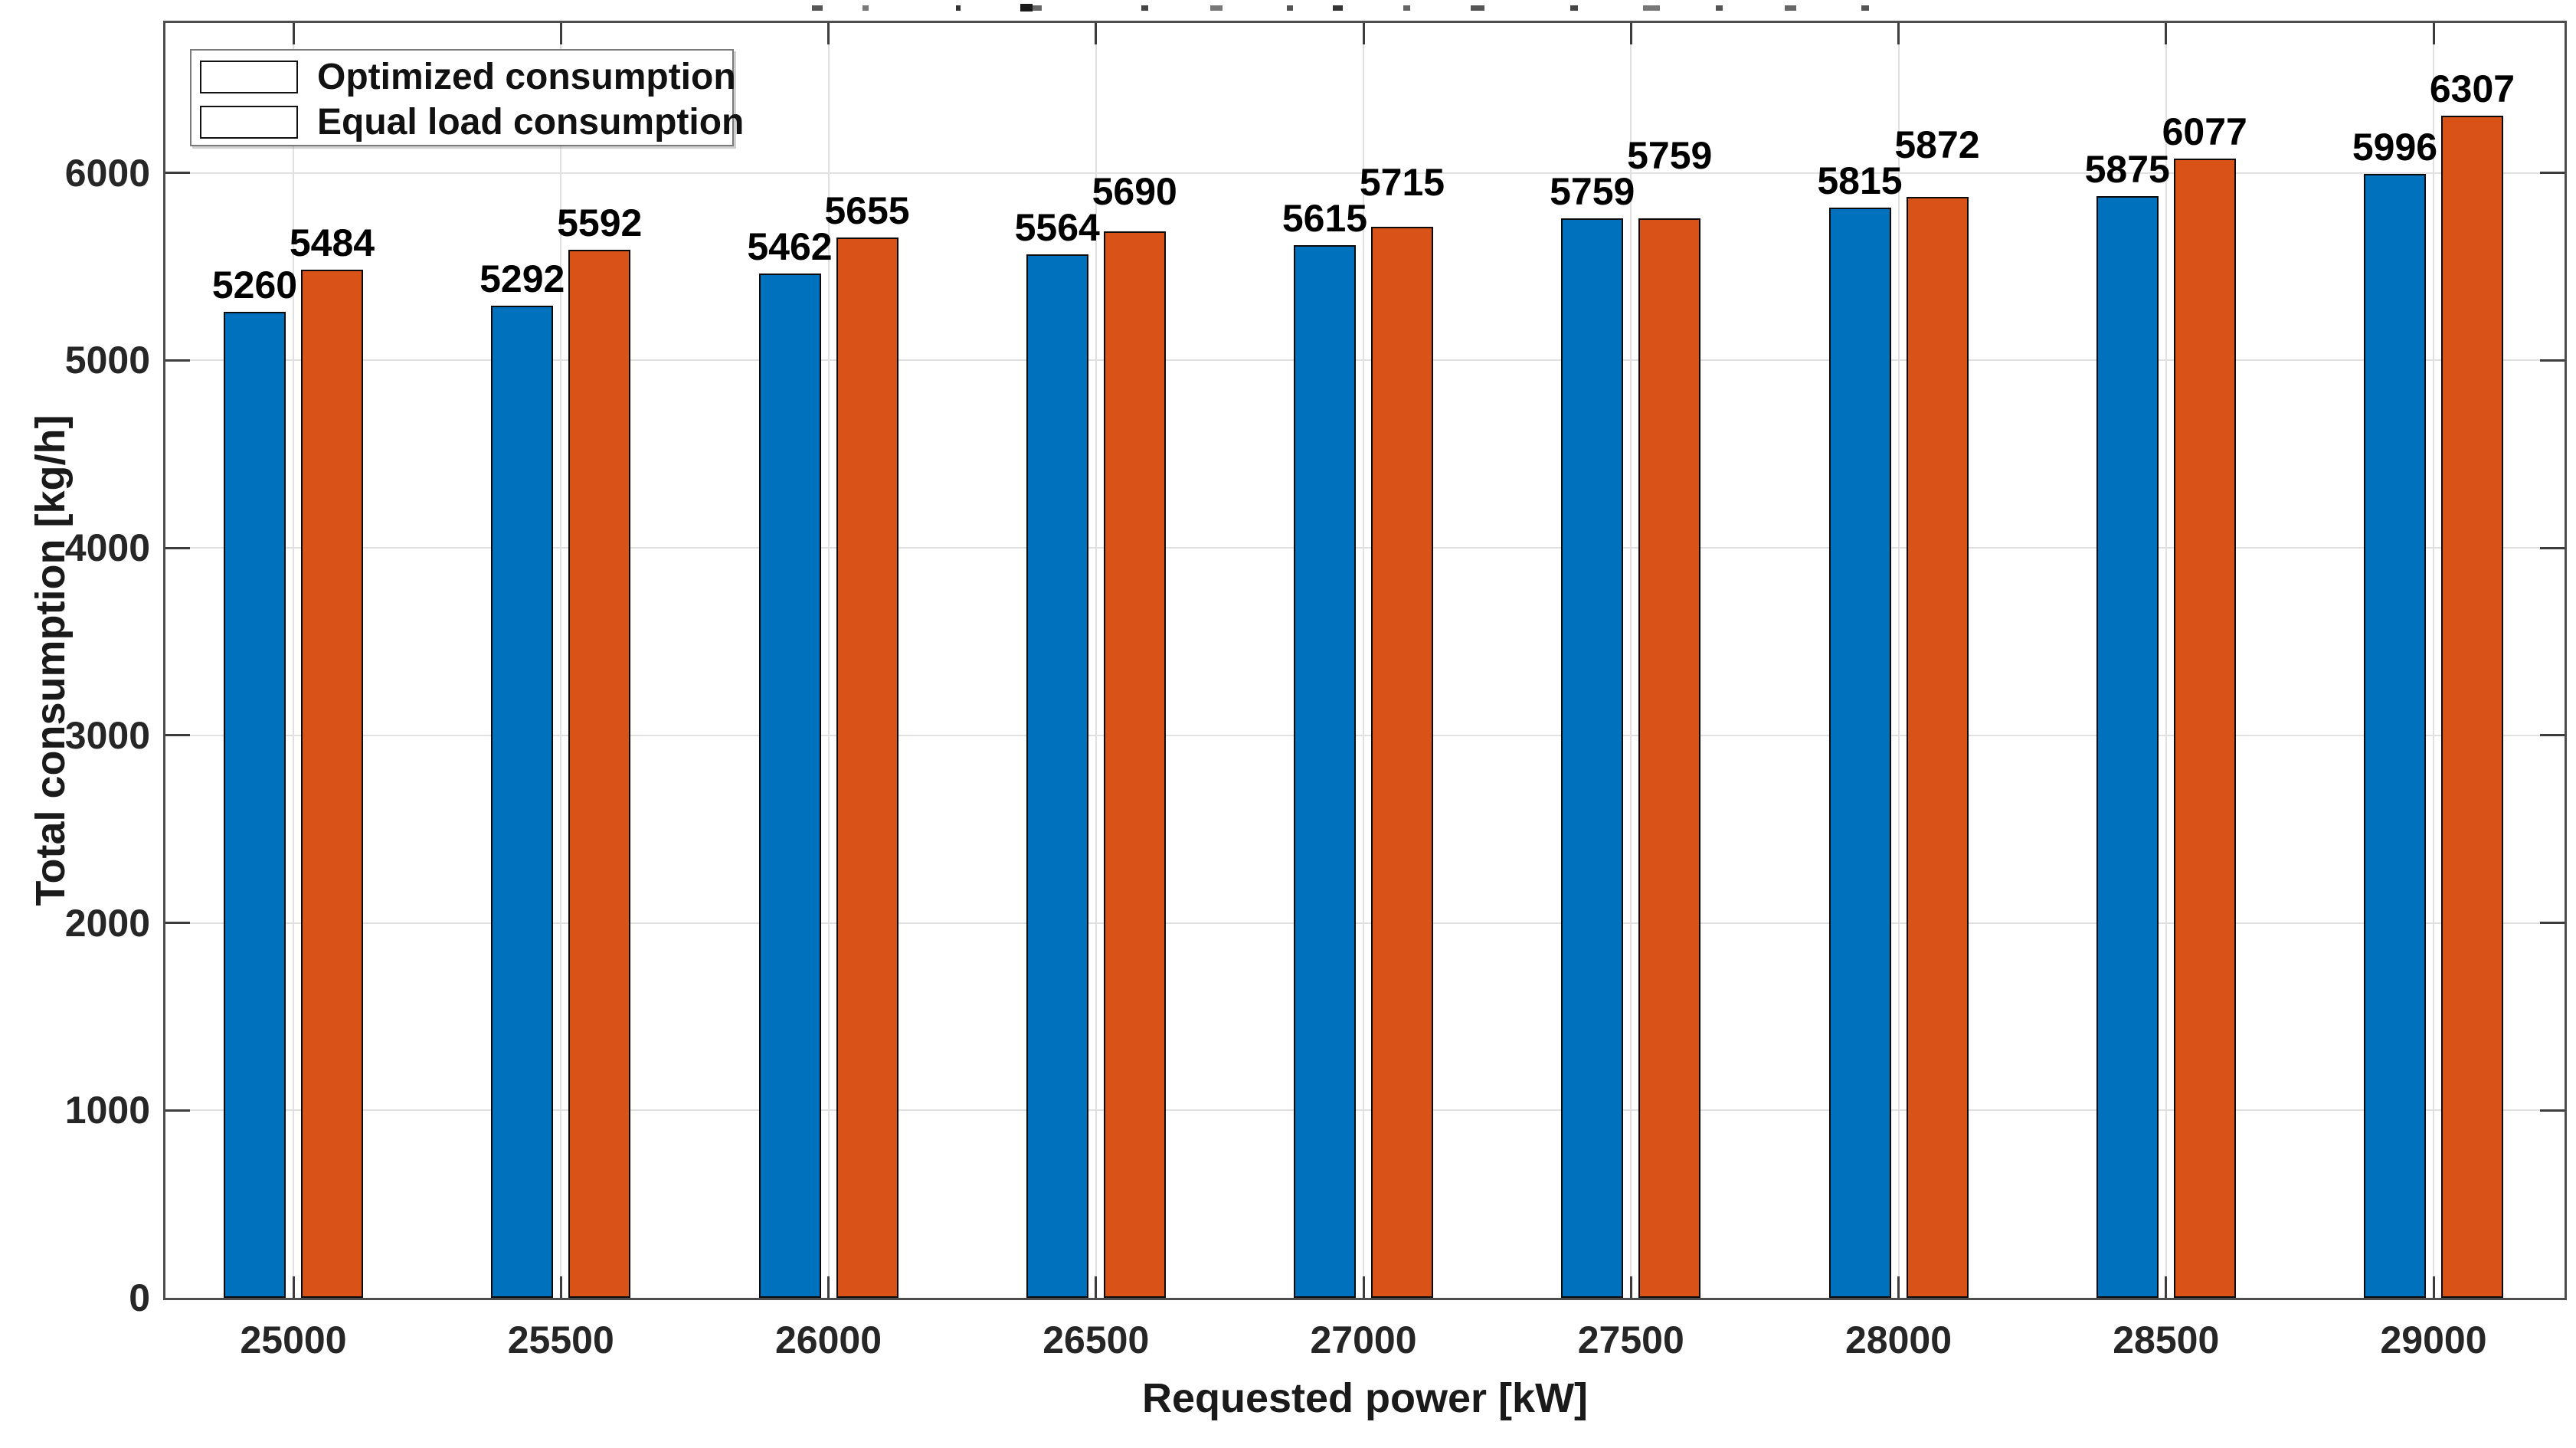  What do you see at coordinates (2433, 1340) in the screenshot?
I see `x-tick-label: 29000` at bounding box center [2433, 1340].